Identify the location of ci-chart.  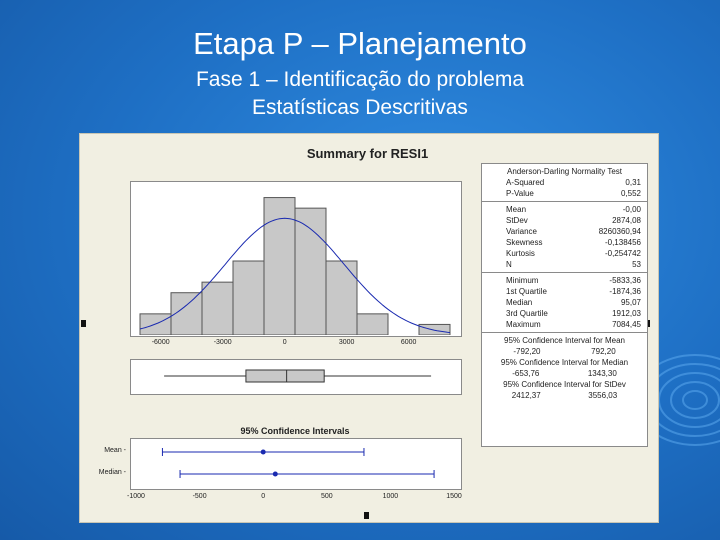
(298, 463).